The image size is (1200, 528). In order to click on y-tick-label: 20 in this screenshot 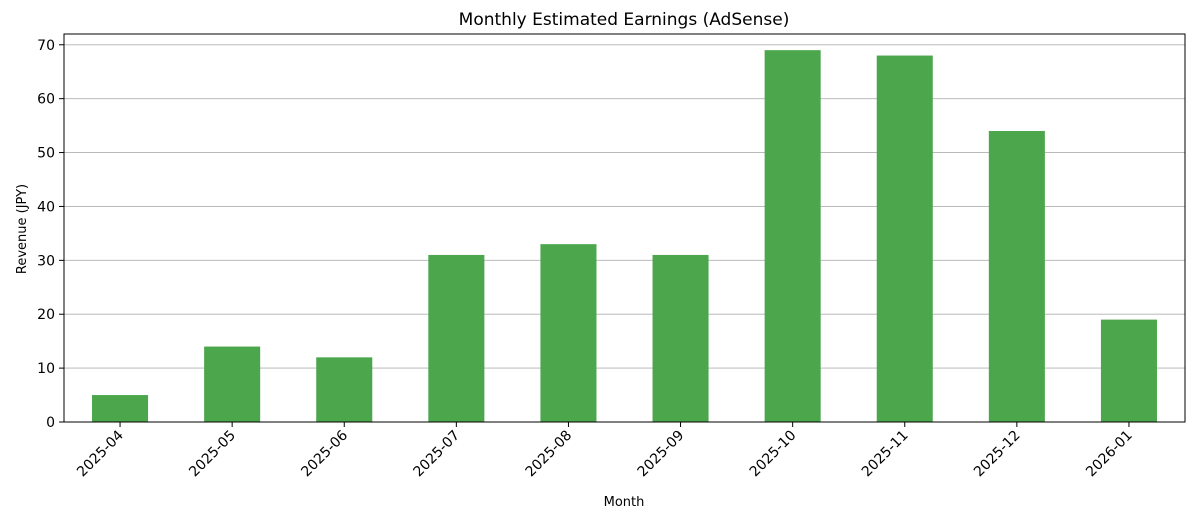, I will do `click(46, 315)`.